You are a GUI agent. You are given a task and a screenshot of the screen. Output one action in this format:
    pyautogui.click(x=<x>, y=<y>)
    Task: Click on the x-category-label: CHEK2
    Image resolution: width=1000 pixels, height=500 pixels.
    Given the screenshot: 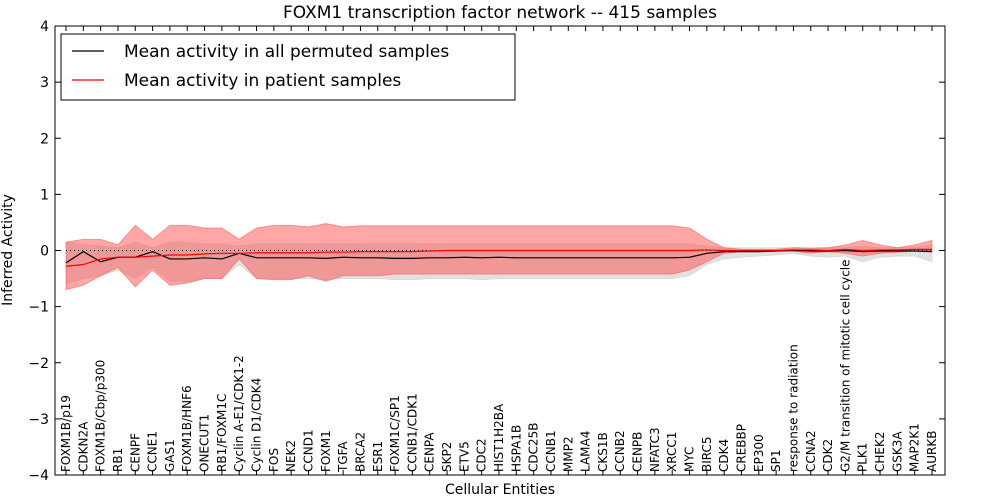 What is the action you would take?
    pyautogui.click(x=880, y=452)
    